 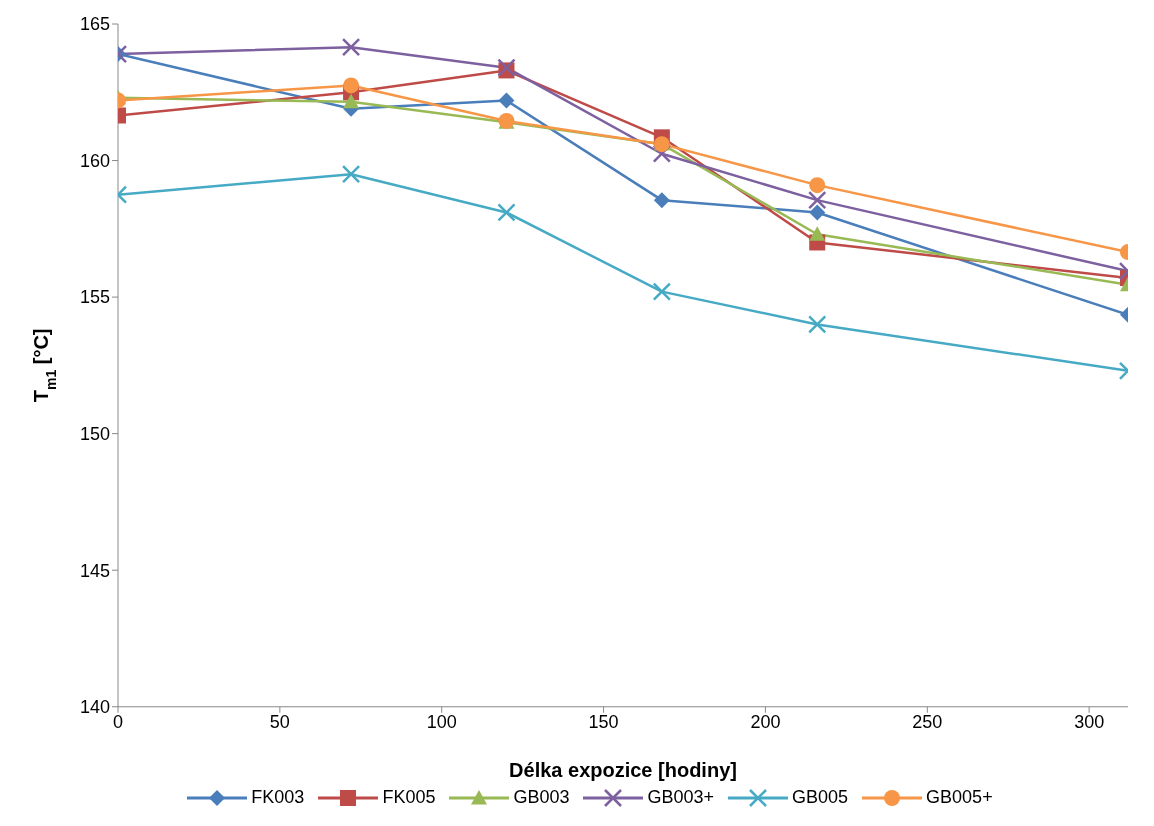 What do you see at coordinates (118, 721) in the screenshot?
I see `x-tick-label: 0` at bounding box center [118, 721].